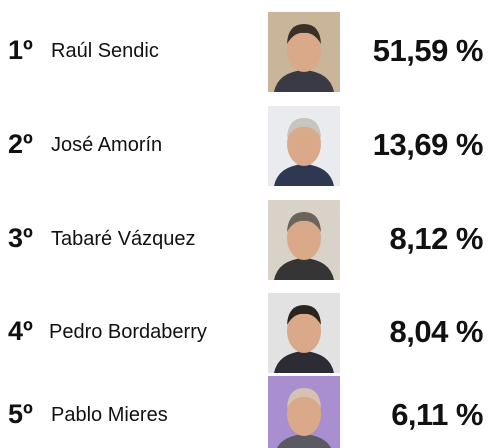  Describe the element at coordinates (105, 51) in the screenshot. I see `candidate-name: Raúl Sendic` at that location.